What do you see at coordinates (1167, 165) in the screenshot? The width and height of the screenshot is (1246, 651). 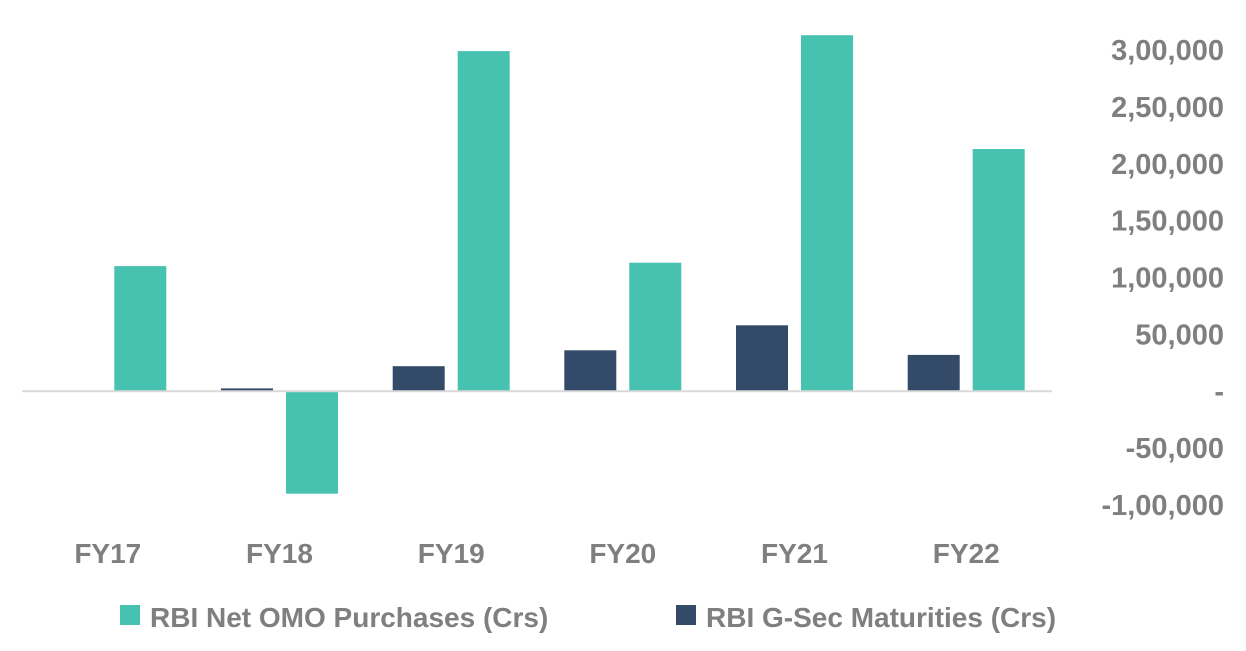 I see `y-tick-label: 2,00,000` at bounding box center [1167, 165].